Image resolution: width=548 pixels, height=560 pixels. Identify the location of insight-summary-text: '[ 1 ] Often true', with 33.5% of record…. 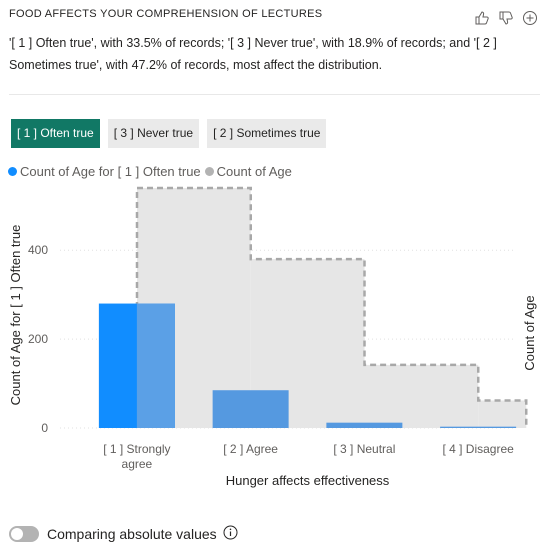
(253, 54).